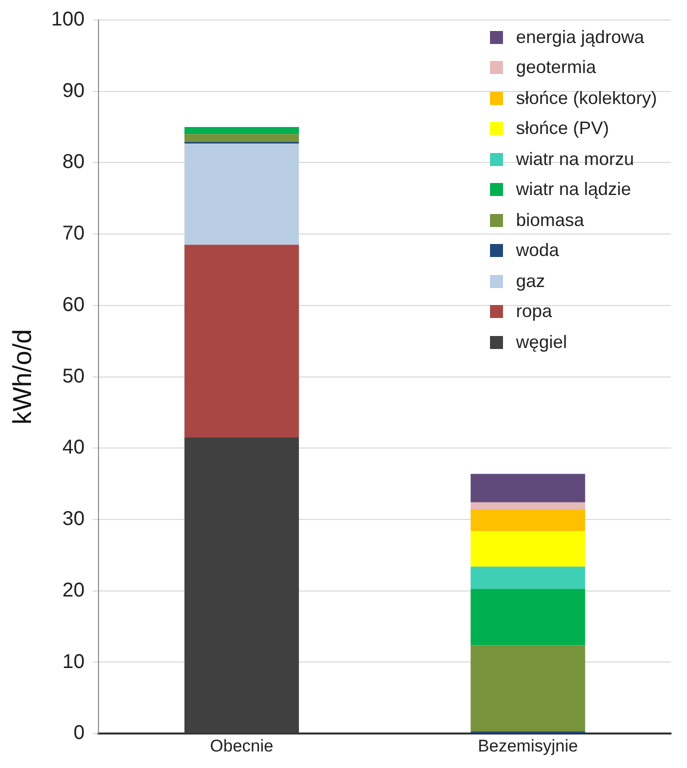 The image size is (687, 768). Describe the element at coordinates (580, 37) in the screenshot. I see `legend-label: energia jądrowa` at that location.